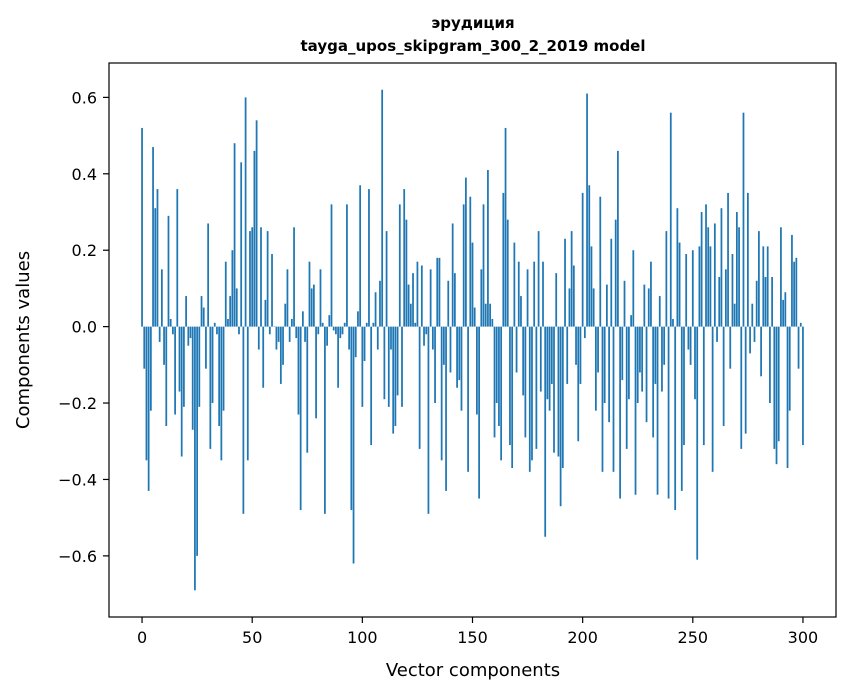  What do you see at coordinates (23, 340) in the screenshot?
I see `y-axis-label: Components values` at bounding box center [23, 340].